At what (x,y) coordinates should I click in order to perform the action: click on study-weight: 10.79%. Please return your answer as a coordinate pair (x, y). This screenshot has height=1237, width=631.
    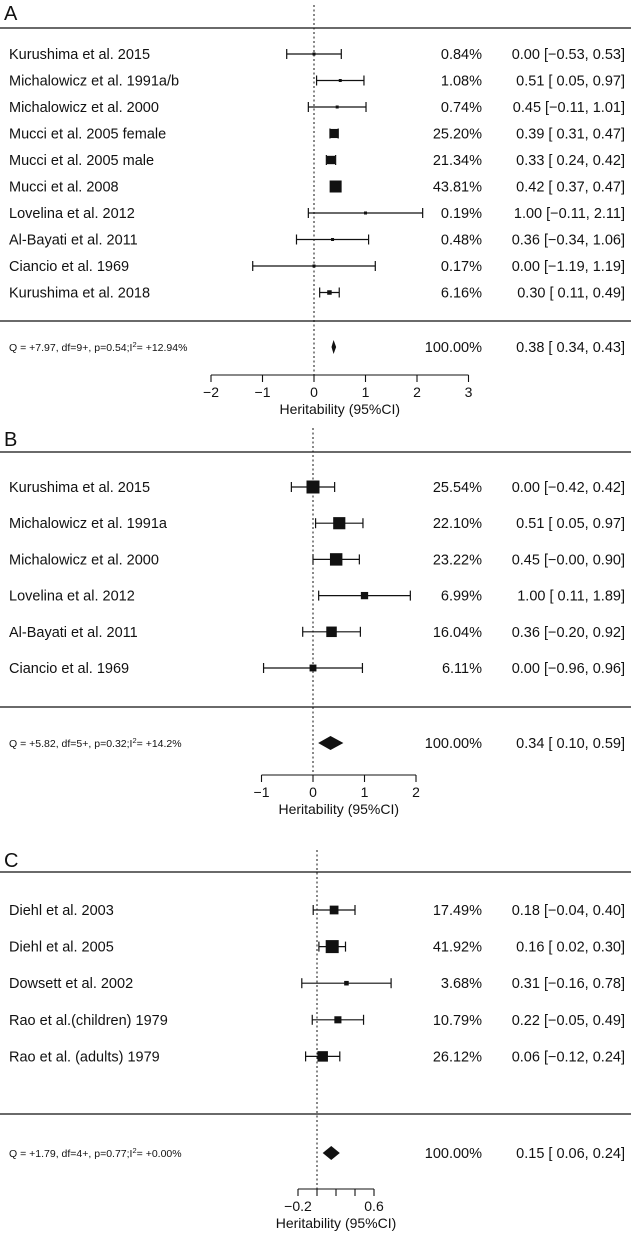
    Looking at the image, I should click on (457, 1021).